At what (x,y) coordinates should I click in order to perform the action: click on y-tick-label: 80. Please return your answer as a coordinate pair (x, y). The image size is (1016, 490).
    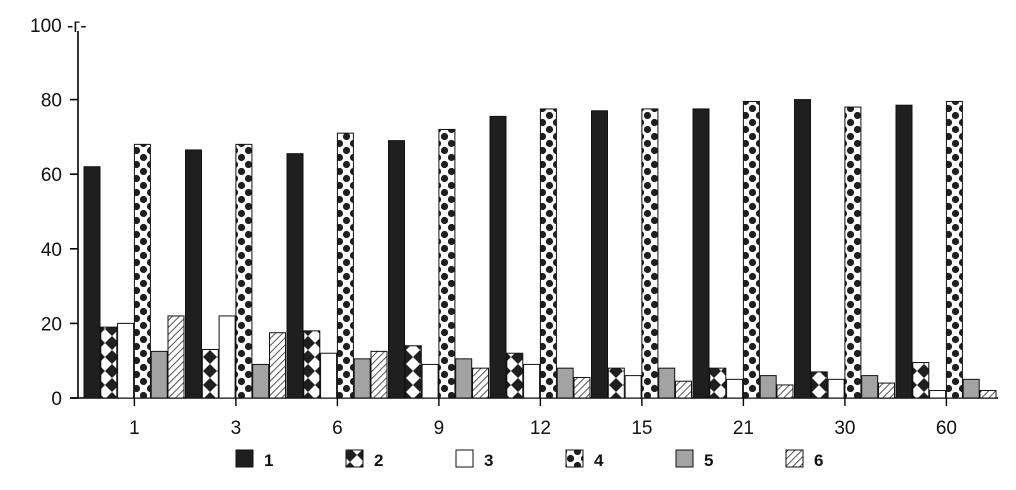
    Looking at the image, I should click on (51, 101).